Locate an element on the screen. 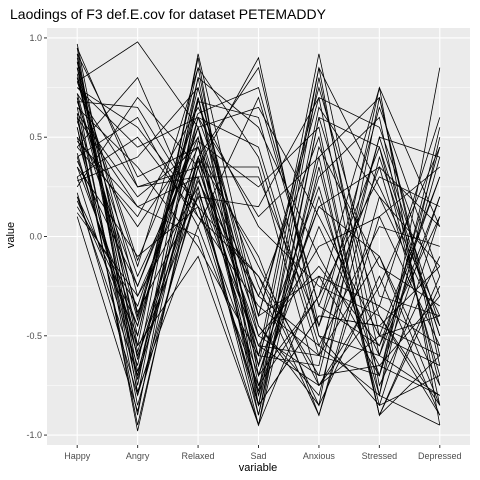 The width and height of the screenshot is (480, 480). y-tick-label: 0.0 is located at coordinates (35, 237).